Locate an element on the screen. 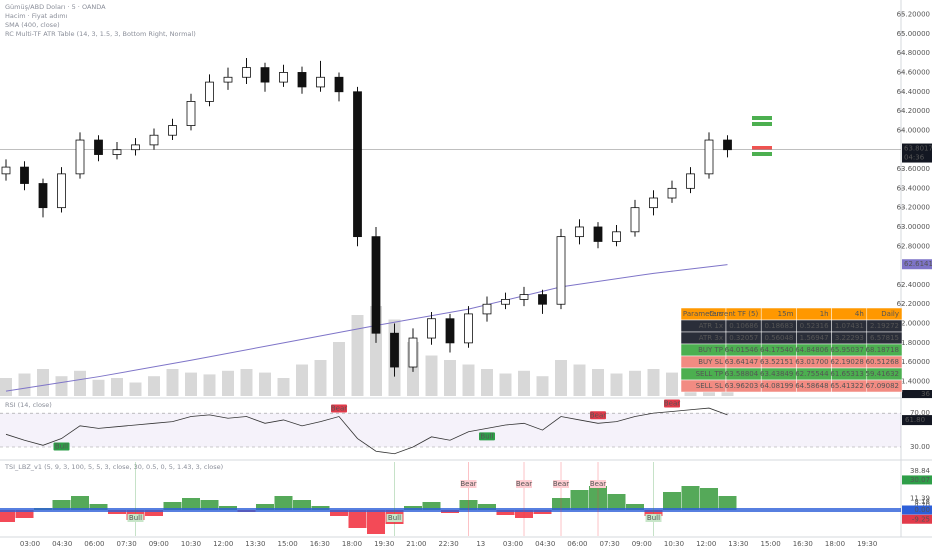  table-text: 1.56947 is located at coordinates (814, 338).